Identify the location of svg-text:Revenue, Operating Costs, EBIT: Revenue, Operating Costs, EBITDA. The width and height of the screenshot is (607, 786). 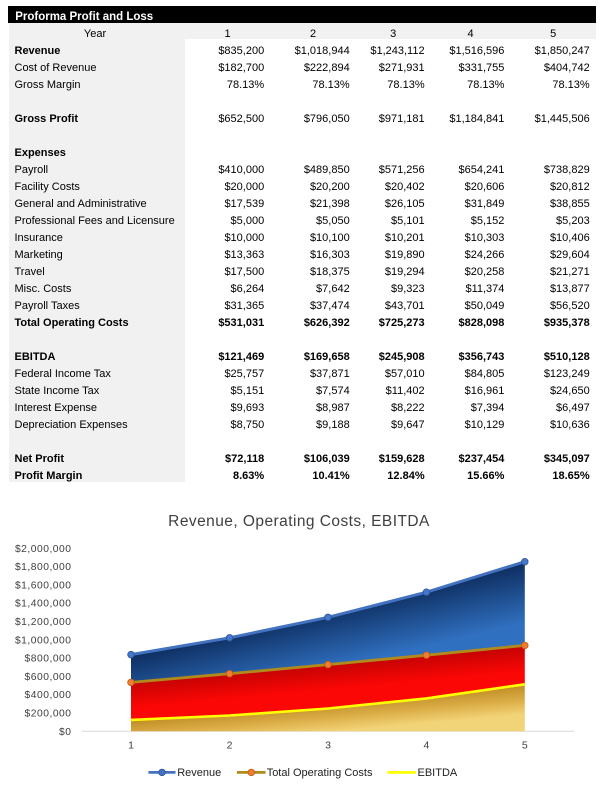
(299, 521).